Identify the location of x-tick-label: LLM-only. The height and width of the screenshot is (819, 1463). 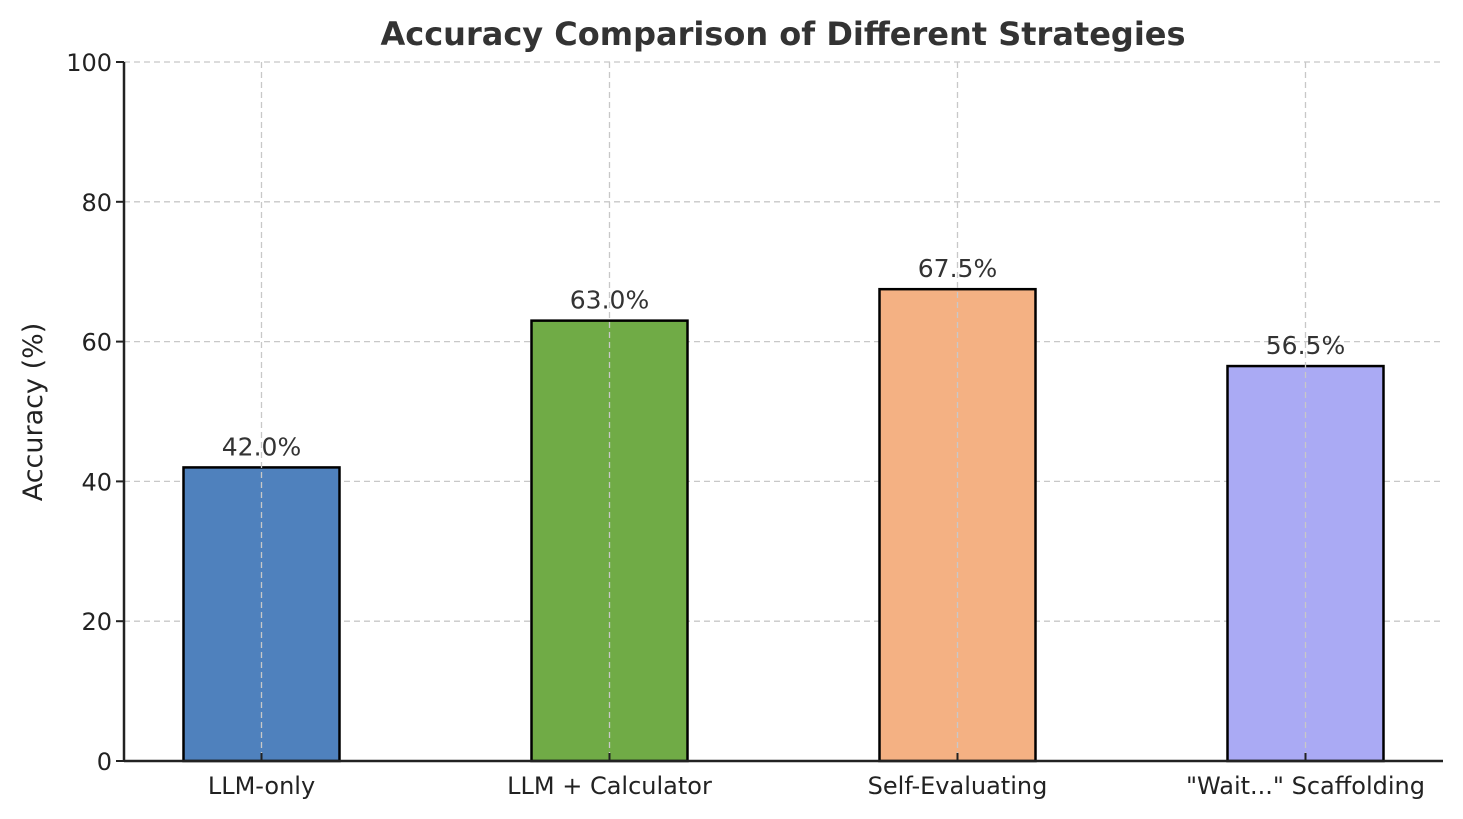
(261, 786).